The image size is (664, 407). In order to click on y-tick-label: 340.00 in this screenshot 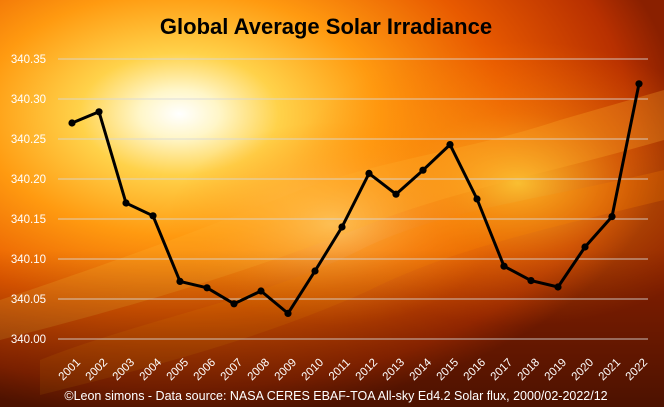, I will do `click(28, 340)`.